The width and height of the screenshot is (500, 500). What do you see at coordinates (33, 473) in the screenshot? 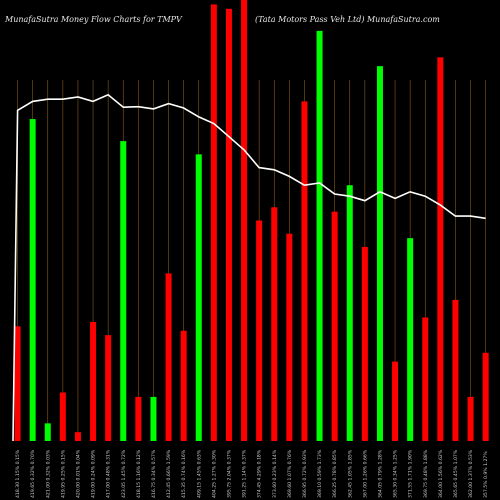
I see `x-tick-label: 419.65 0.32% 0.70%` at bounding box center [33, 473].